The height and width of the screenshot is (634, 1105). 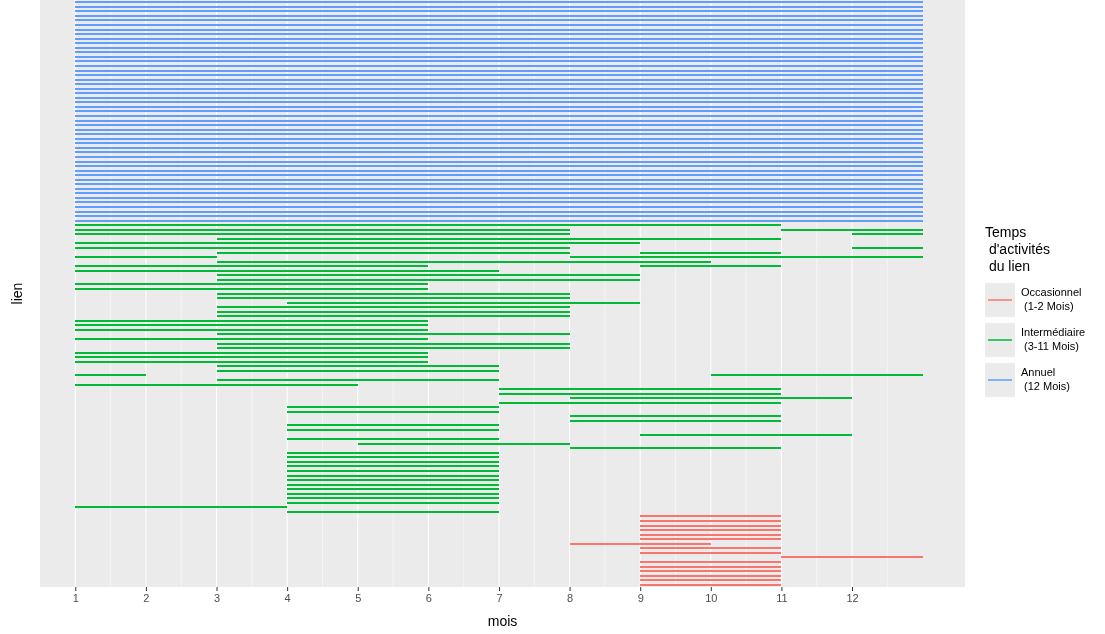 What do you see at coordinates (711, 597) in the screenshot?
I see `x-tick-label: 10` at bounding box center [711, 597].